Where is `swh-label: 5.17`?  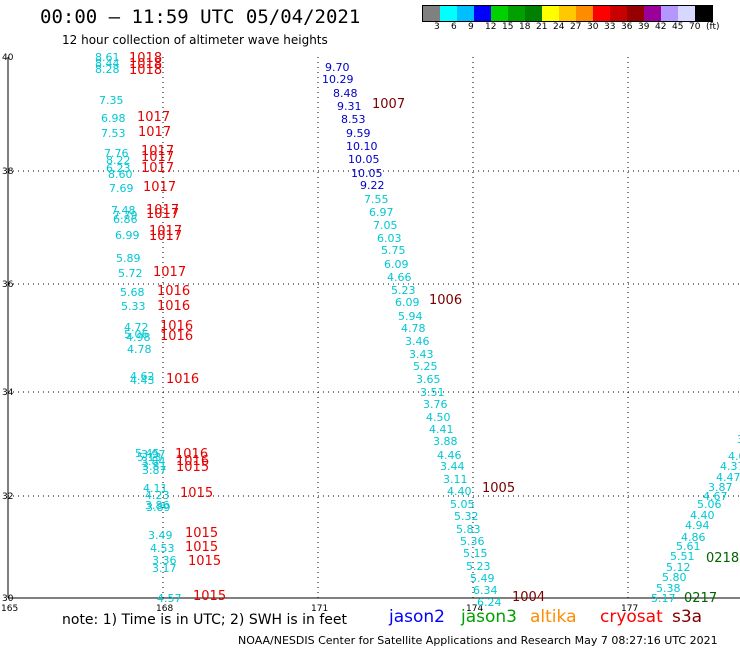
swh-label: 5.17 is located at coordinates (663, 598).